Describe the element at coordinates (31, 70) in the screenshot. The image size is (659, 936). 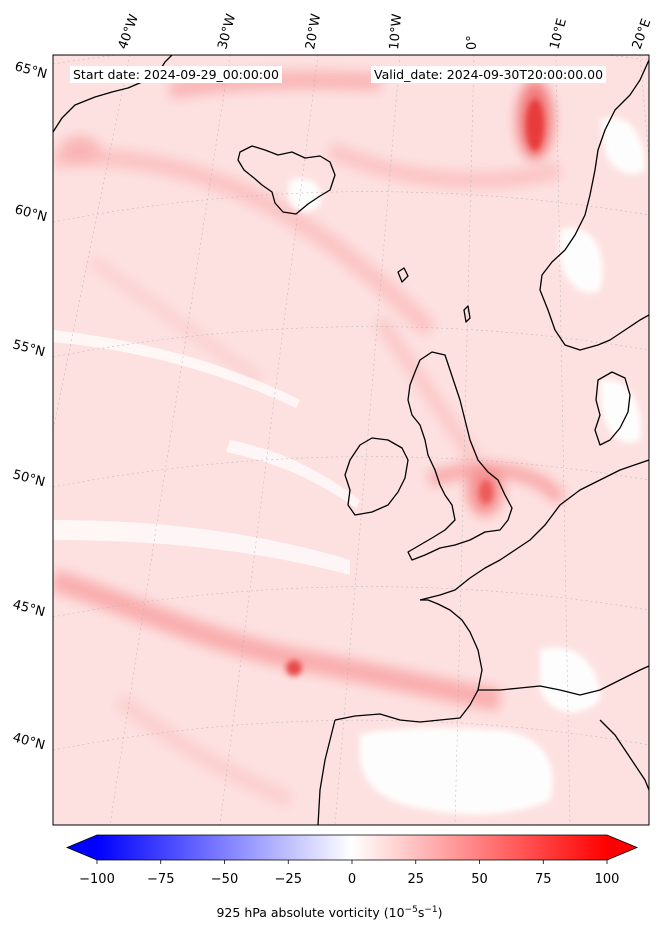
I see `lat-label: 65°N` at that location.